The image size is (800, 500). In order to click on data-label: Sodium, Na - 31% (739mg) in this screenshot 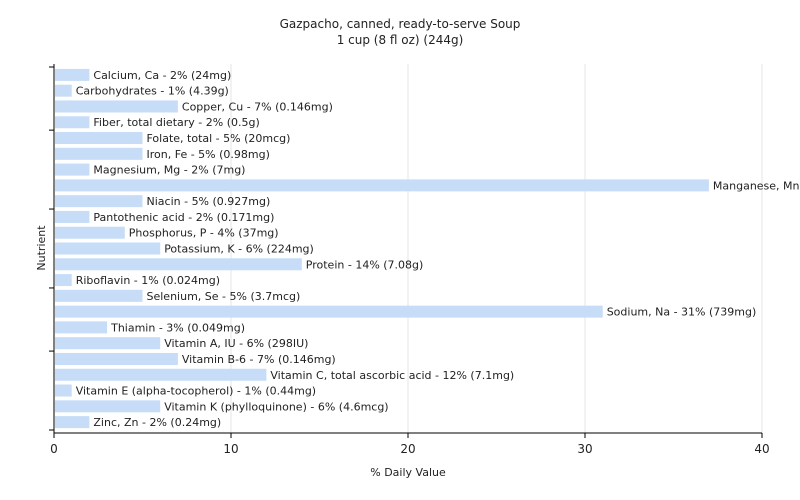, I will do `click(682, 312)`.